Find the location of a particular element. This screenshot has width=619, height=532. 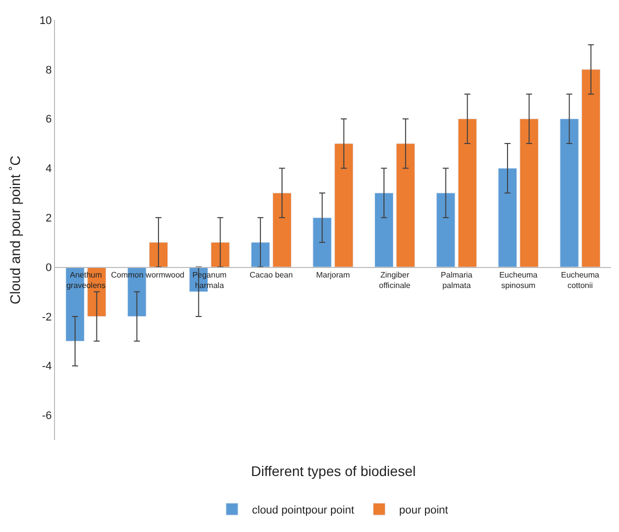

y-tick-label: 2 is located at coordinates (49, 218).